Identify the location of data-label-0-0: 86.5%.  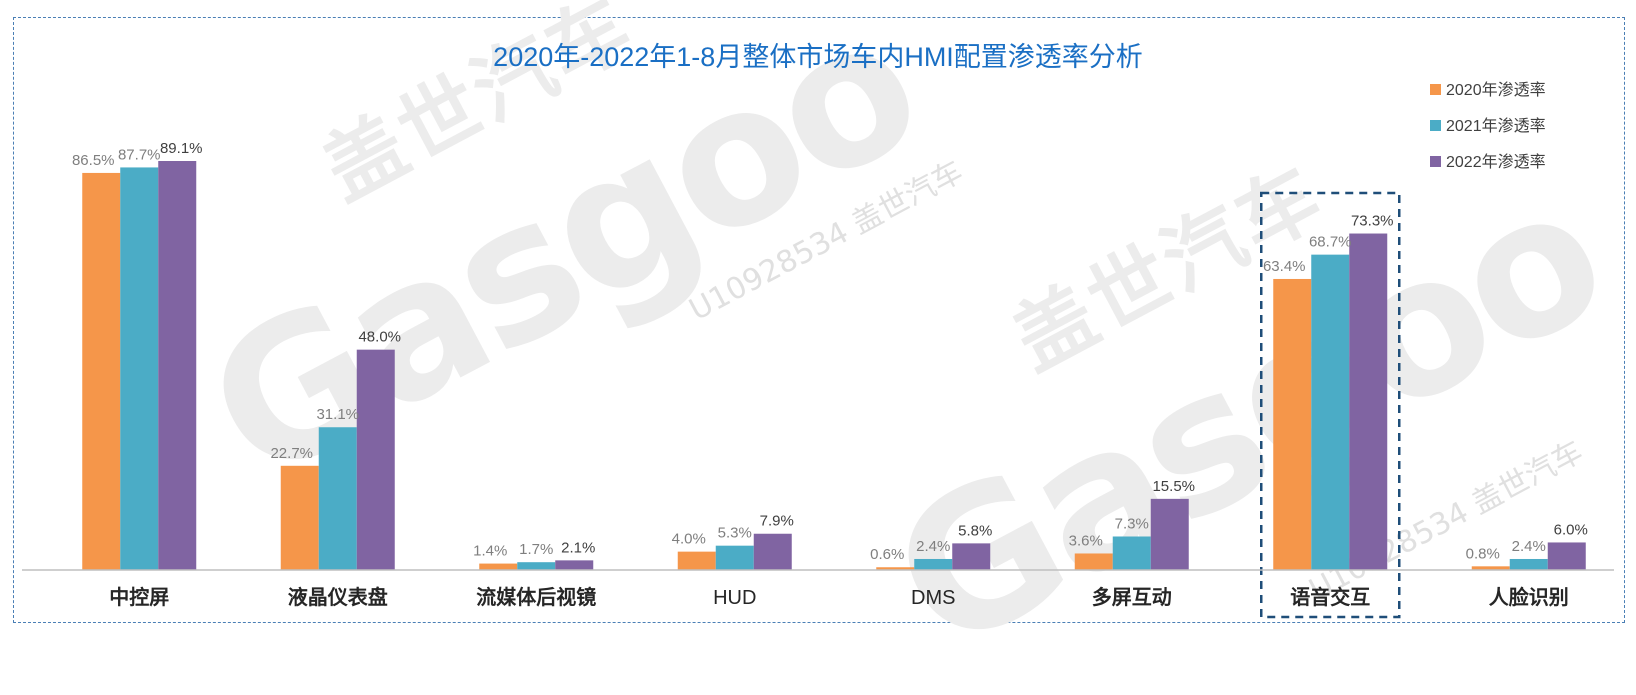
(93, 160).